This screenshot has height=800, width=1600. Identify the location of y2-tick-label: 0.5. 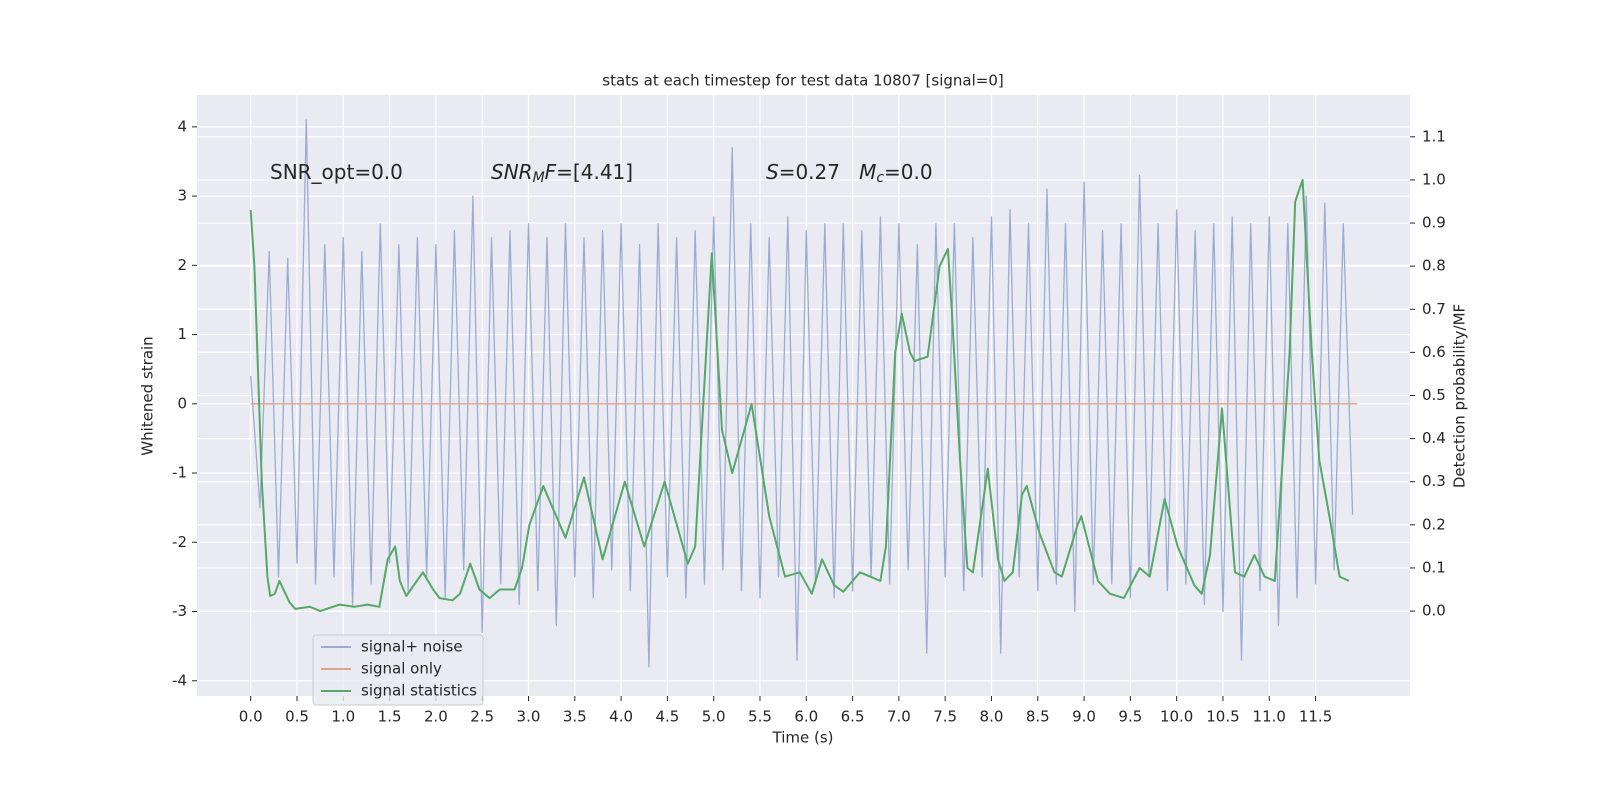
(1434, 395).